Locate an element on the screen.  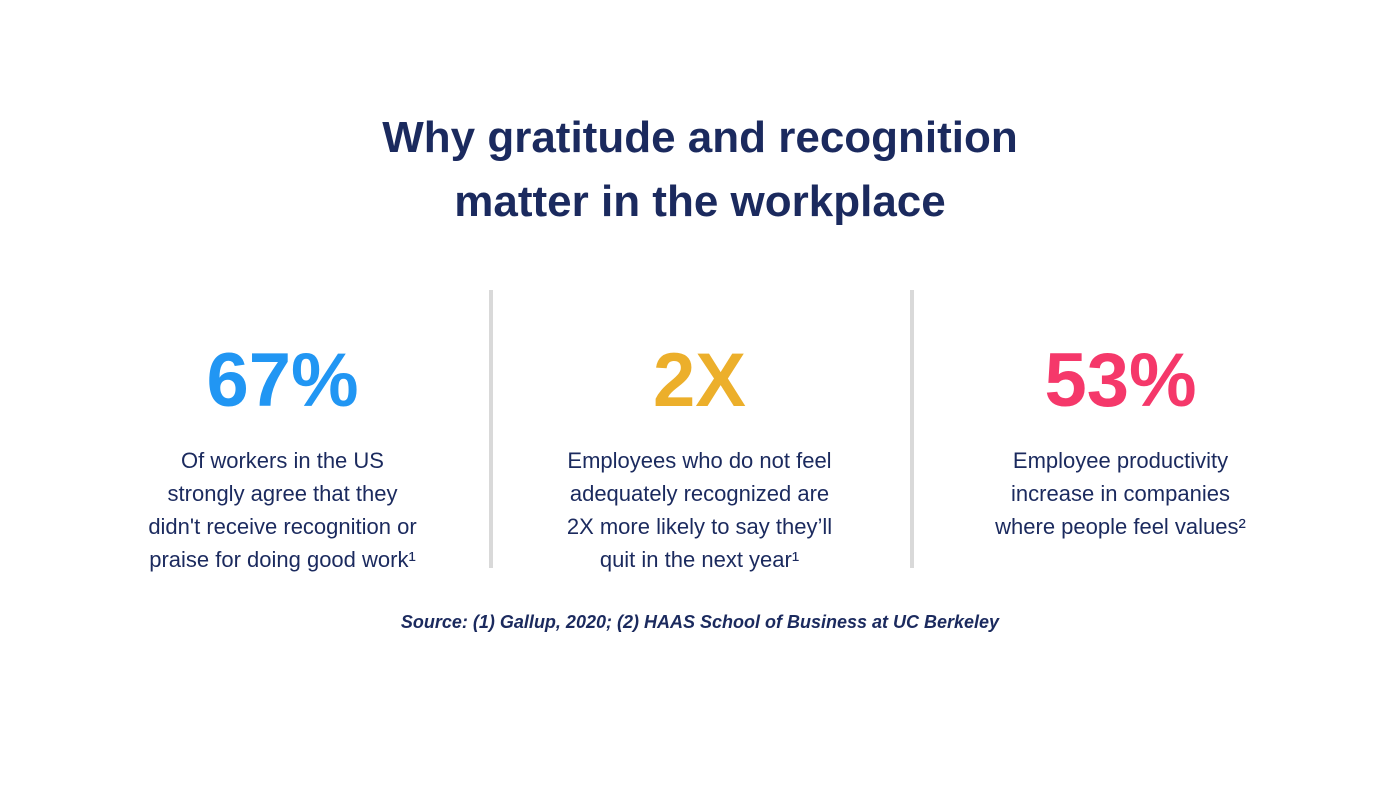
stat-description-line: Of workers in the US is located at coordinates (282, 460).